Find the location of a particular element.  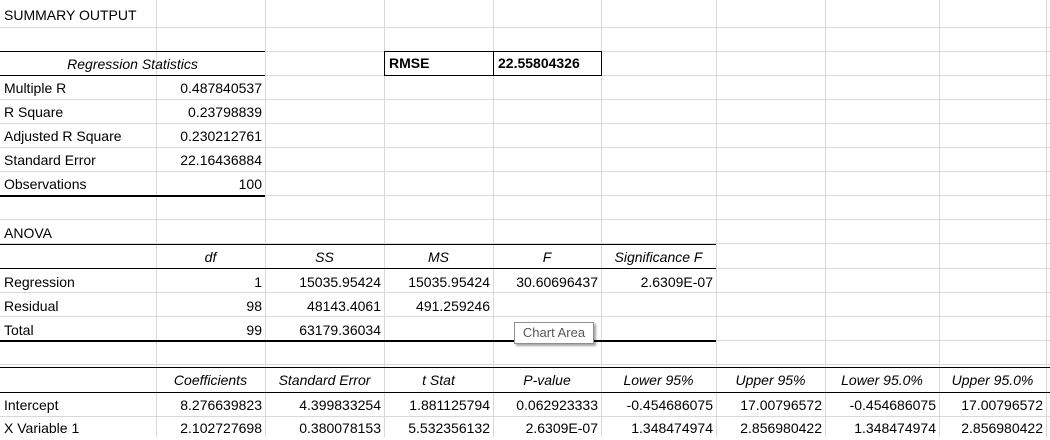

anova-cell: 30.60696437 is located at coordinates (557, 282).